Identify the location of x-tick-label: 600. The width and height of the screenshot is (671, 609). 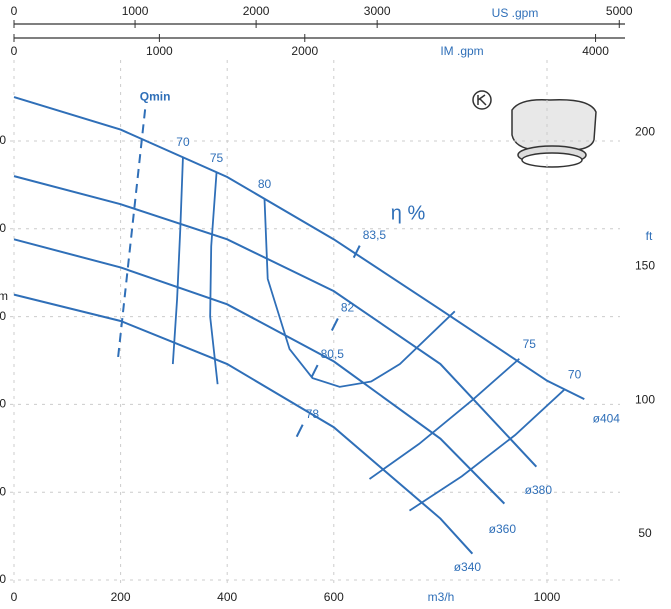
(334, 597).